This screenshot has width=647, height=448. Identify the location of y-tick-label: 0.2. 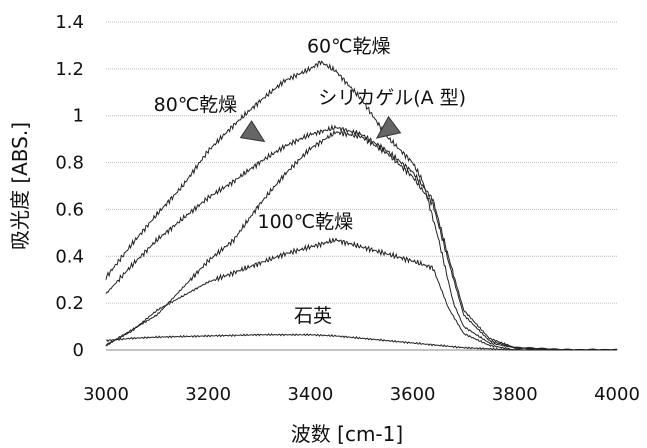
(69, 303).